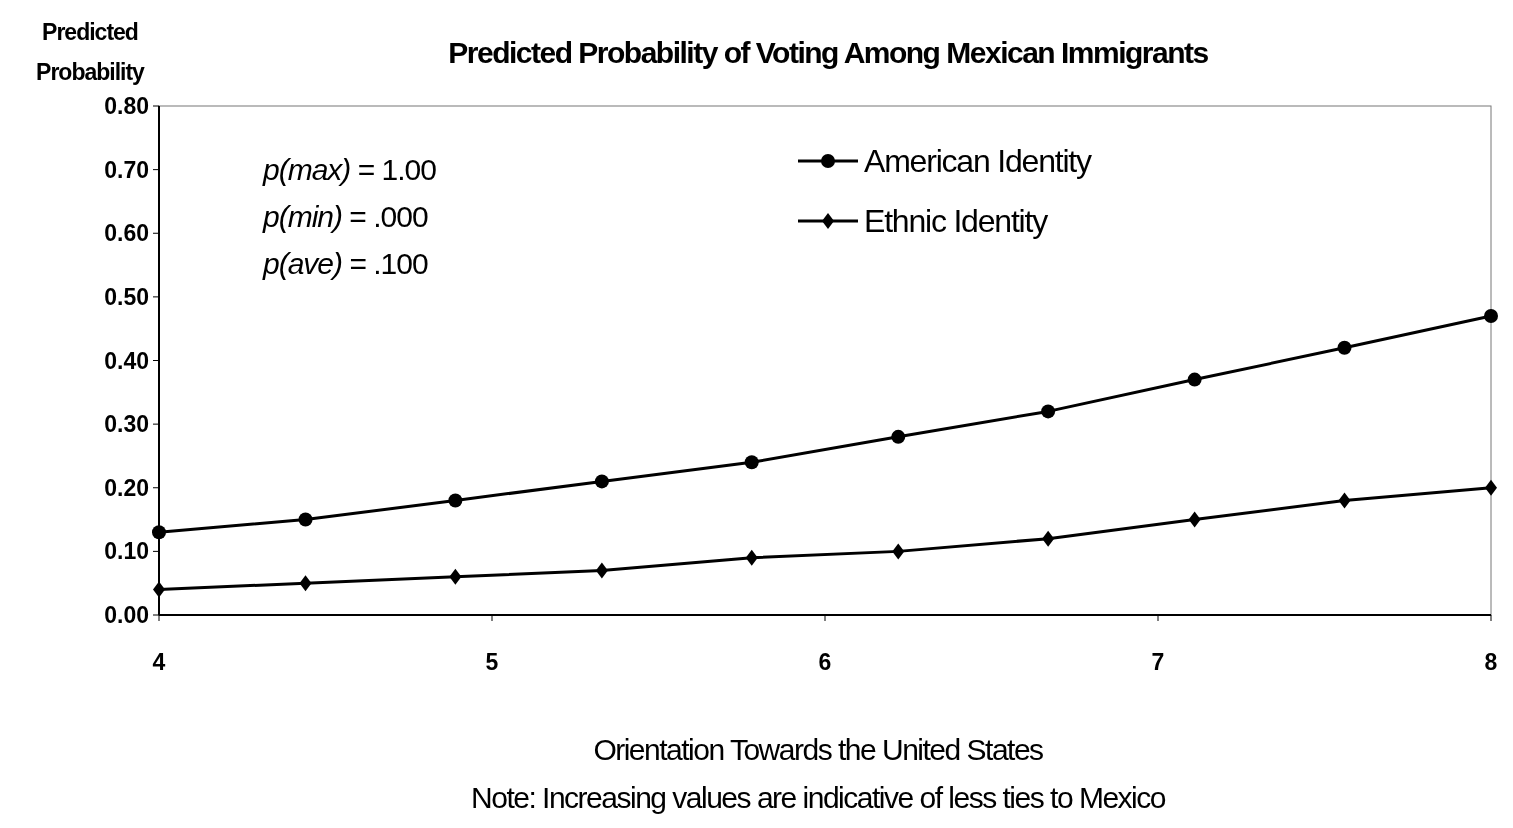  What do you see at coordinates (818, 797) in the screenshot?
I see `text: Note: Increasing values are indicative of less ties to Mexico` at bounding box center [818, 797].